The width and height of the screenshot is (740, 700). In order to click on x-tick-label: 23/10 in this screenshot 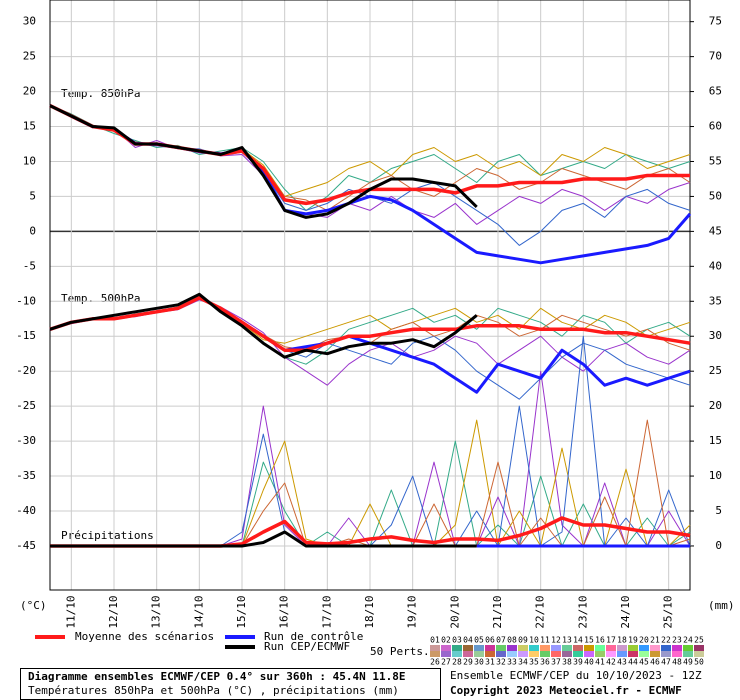, I will do `click(582, 611)`.